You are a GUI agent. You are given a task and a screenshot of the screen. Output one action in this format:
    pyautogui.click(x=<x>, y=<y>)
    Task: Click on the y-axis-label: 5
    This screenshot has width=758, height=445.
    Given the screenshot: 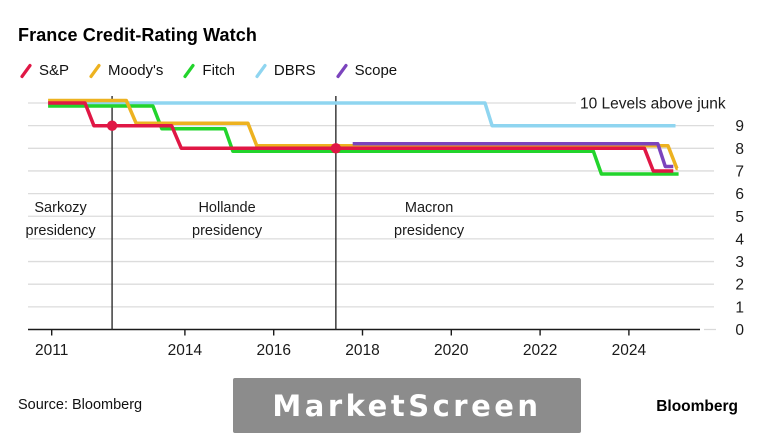 What is the action you would take?
    pyautogui.click(x=739, y=217)
    